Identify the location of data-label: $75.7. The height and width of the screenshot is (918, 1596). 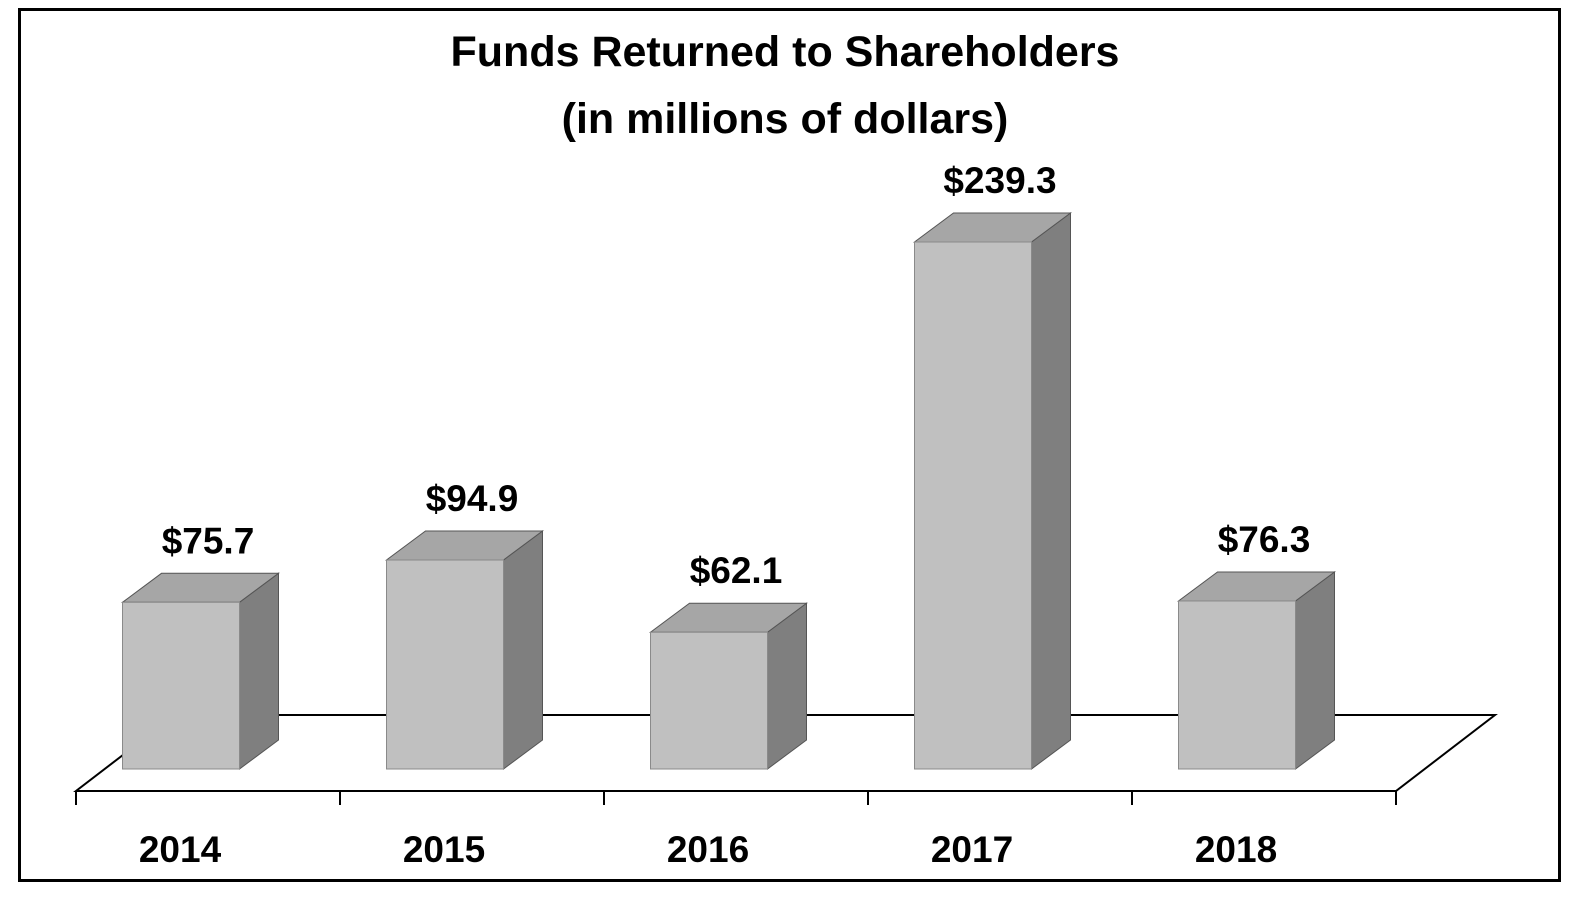
(208, 540).